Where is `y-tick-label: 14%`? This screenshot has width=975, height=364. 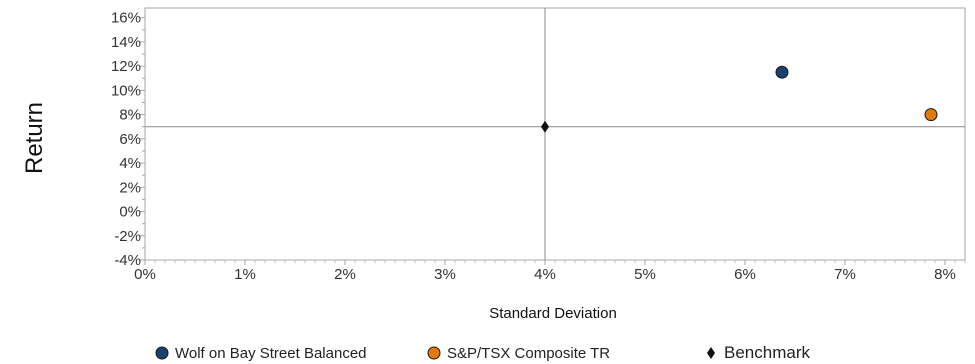 y-tick-label: 14% is located at coordinates (126, 42).